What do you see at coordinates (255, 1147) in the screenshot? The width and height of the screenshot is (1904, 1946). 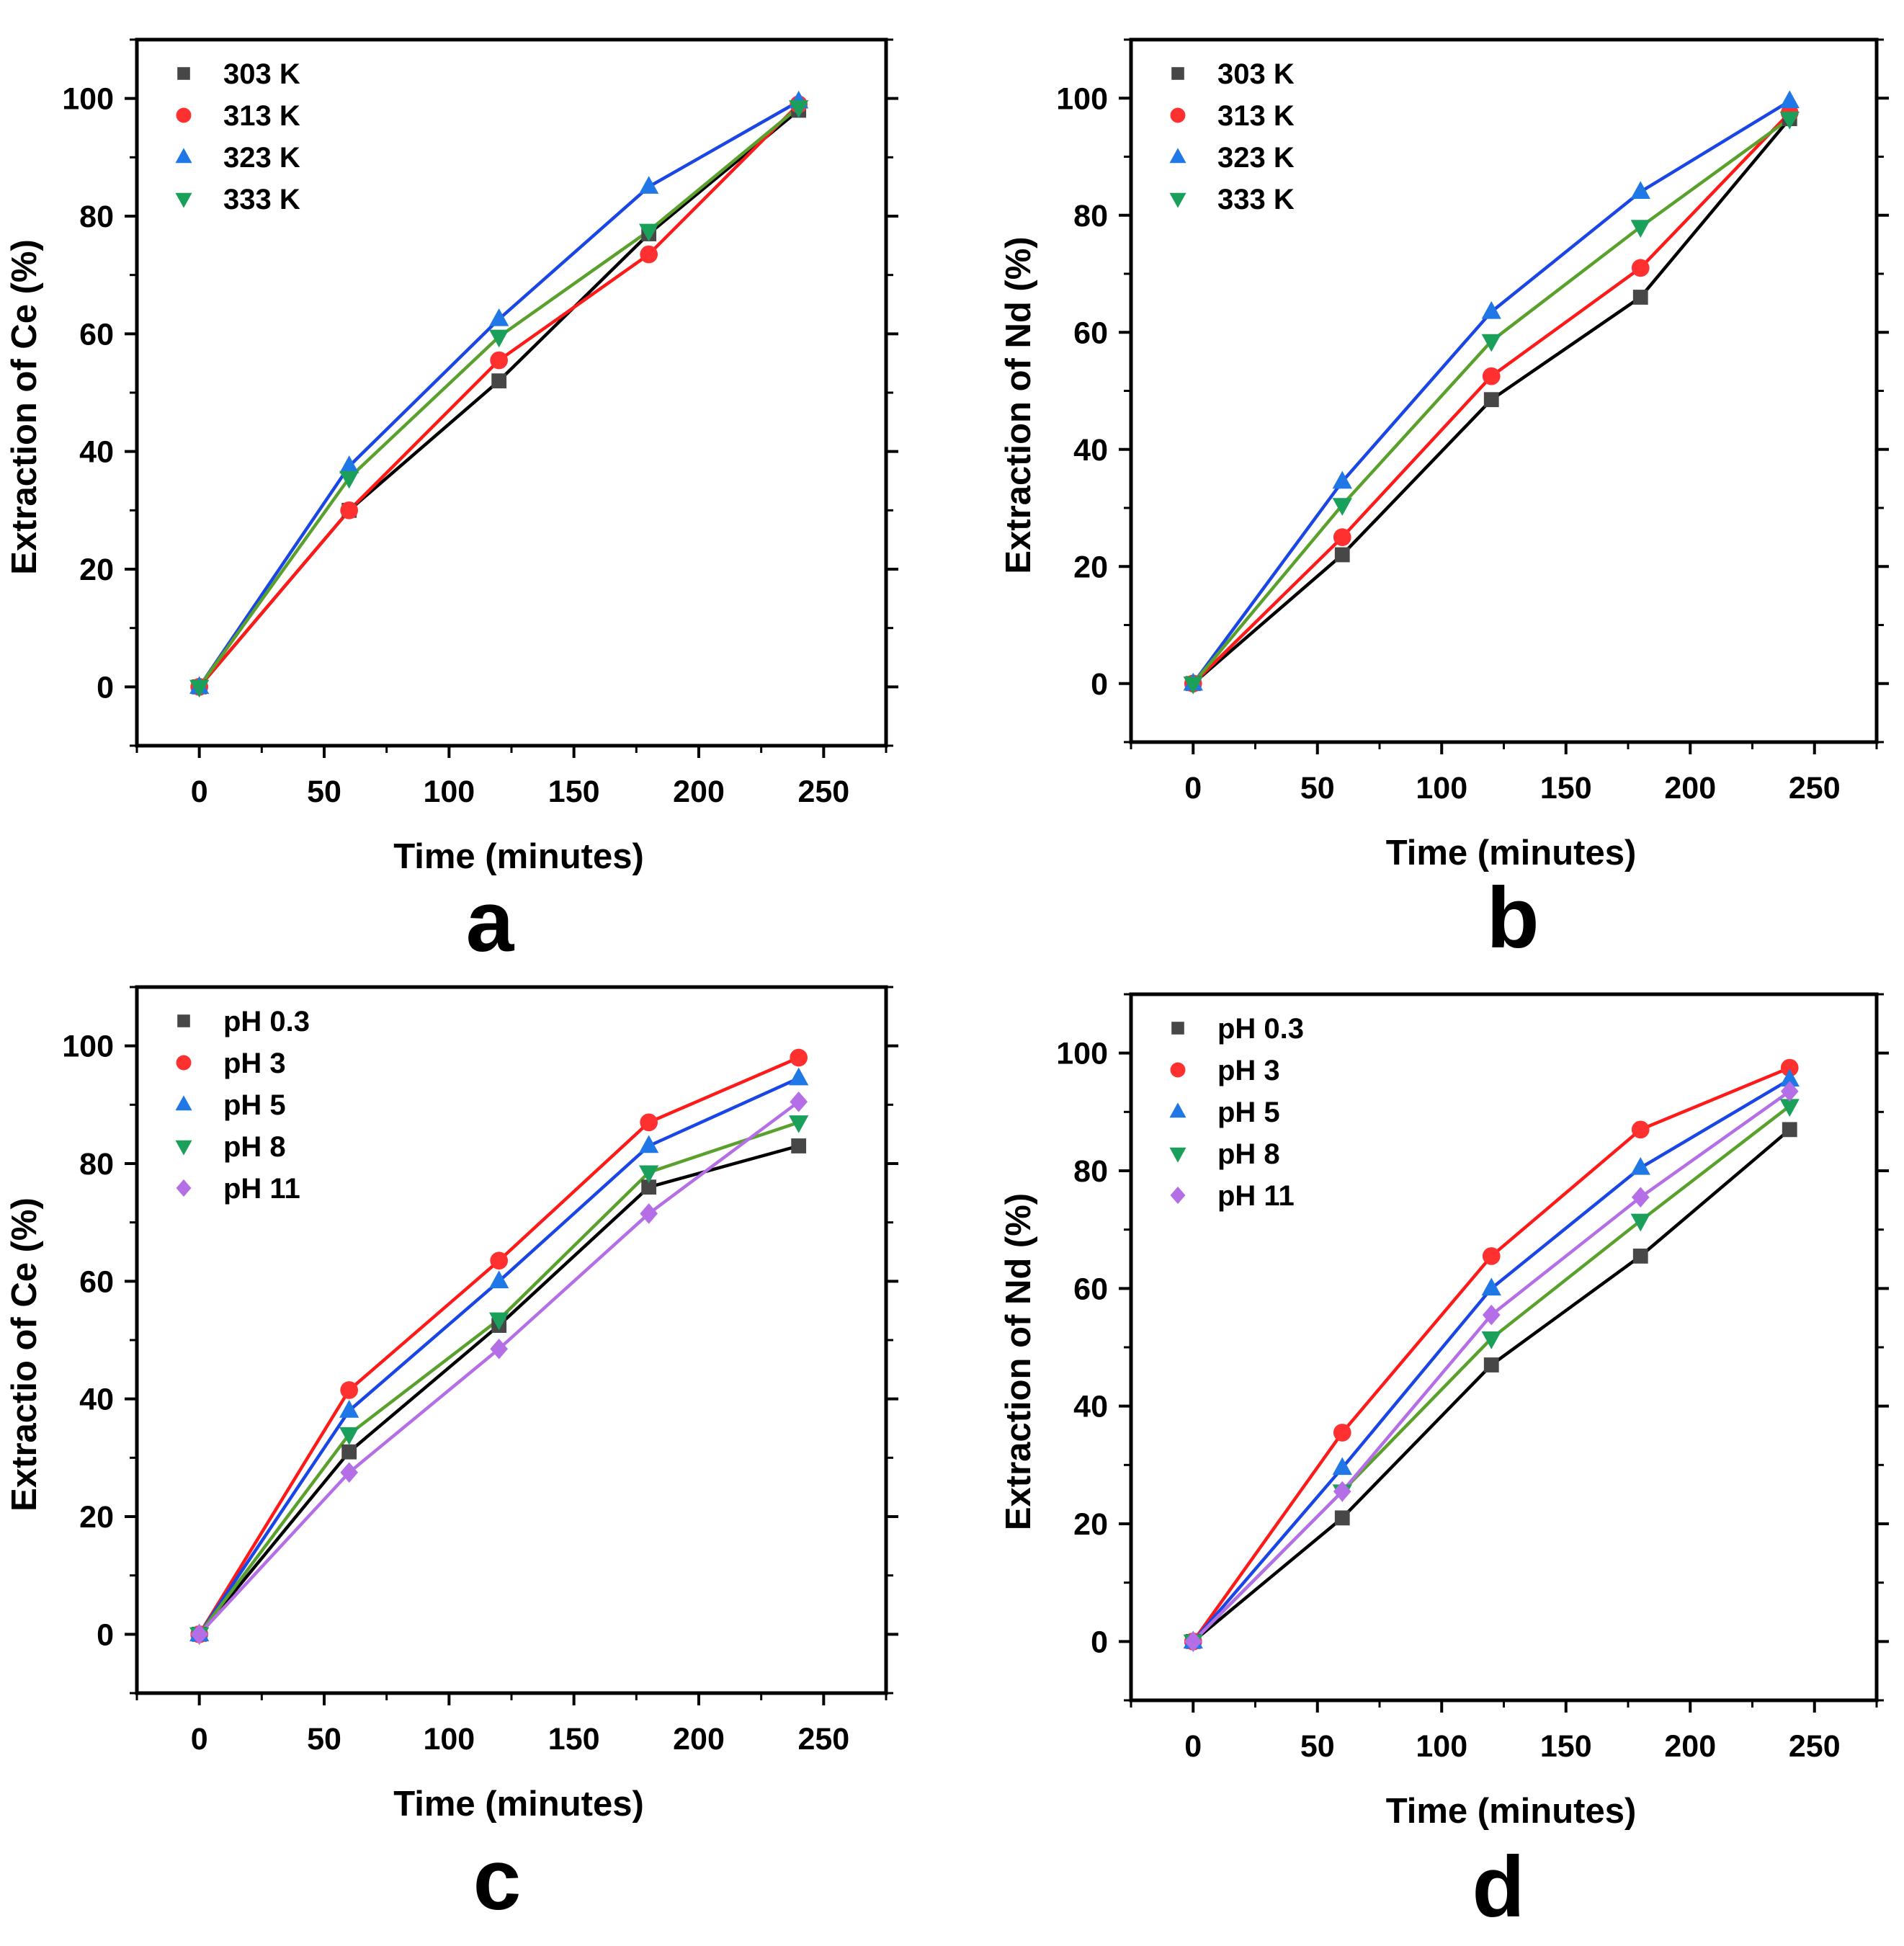 I see `legend-label-ph-8: pH 8` at bounding box center [255, 1147].